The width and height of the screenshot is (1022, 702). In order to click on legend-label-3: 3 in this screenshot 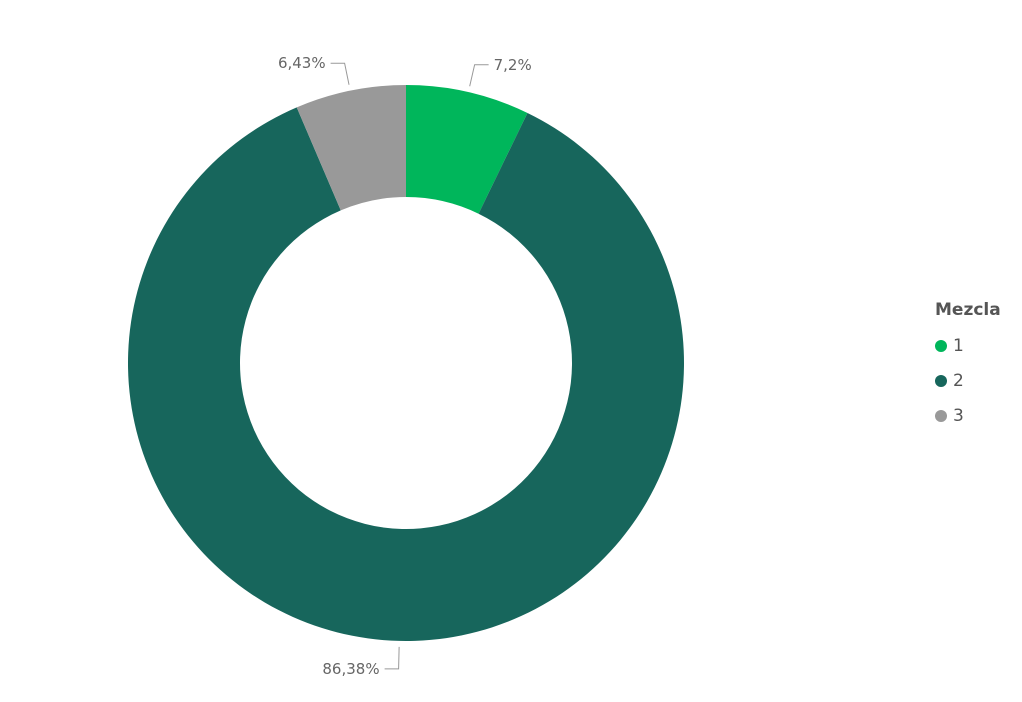, I will do `click(958, 415)`.